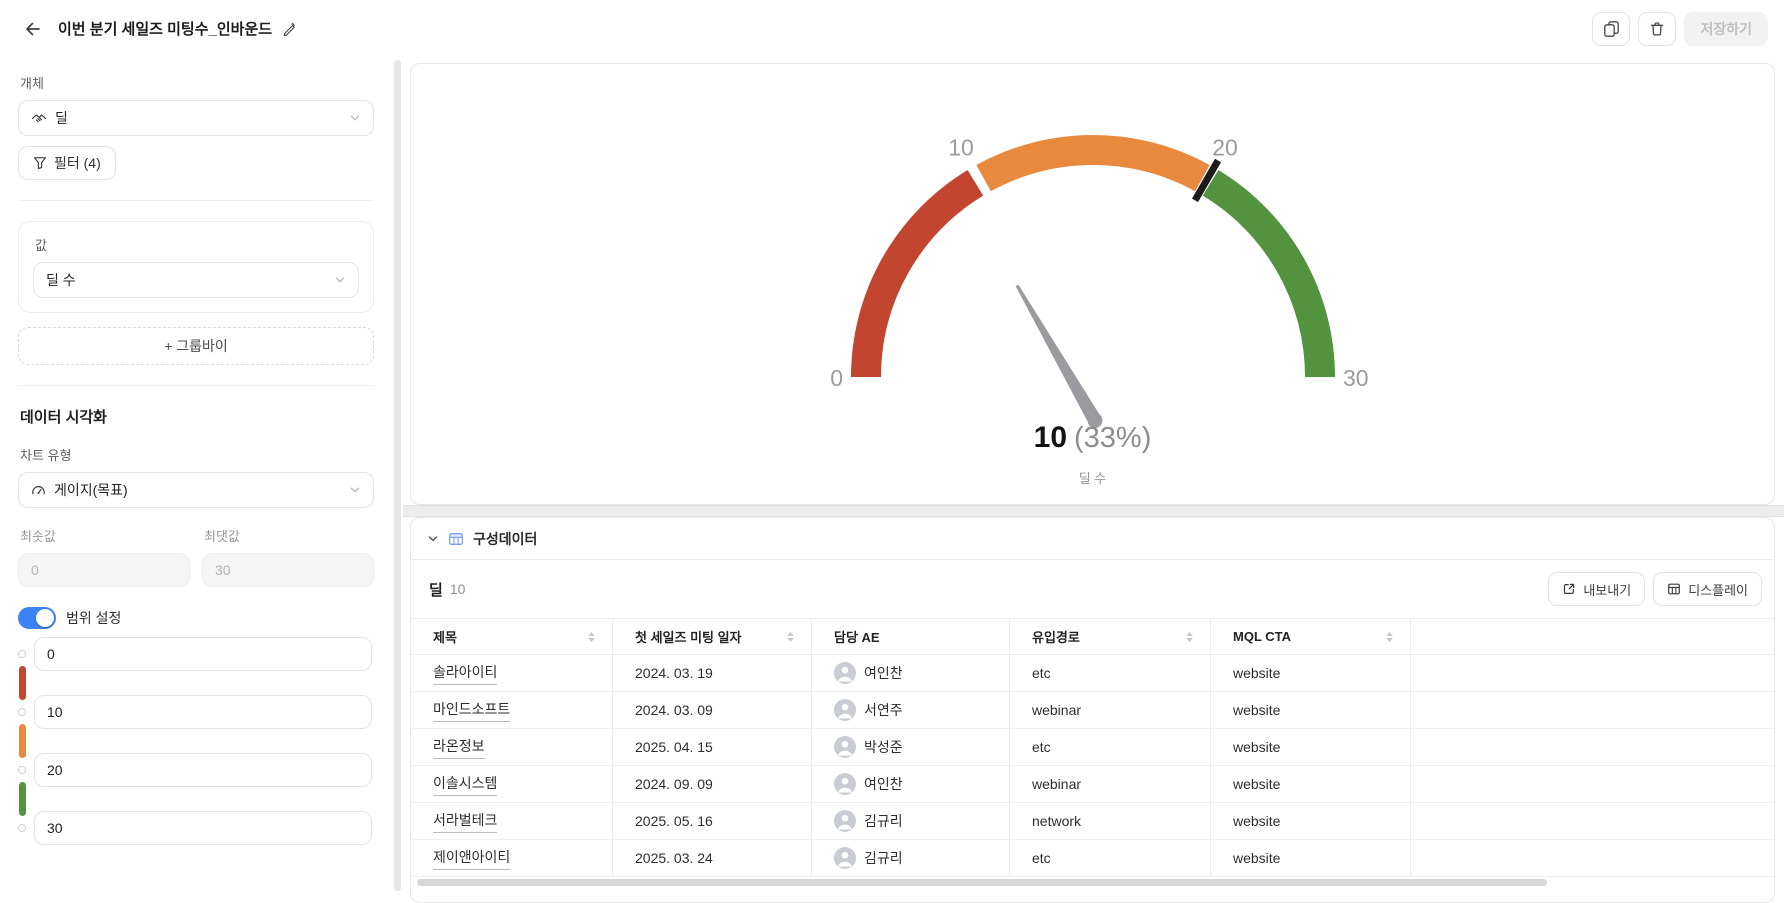  What do you see at coordinates (196, 346) in the screenshot?
I see `group-by-button: + 그룹바이` at bounding box center [196, 346].